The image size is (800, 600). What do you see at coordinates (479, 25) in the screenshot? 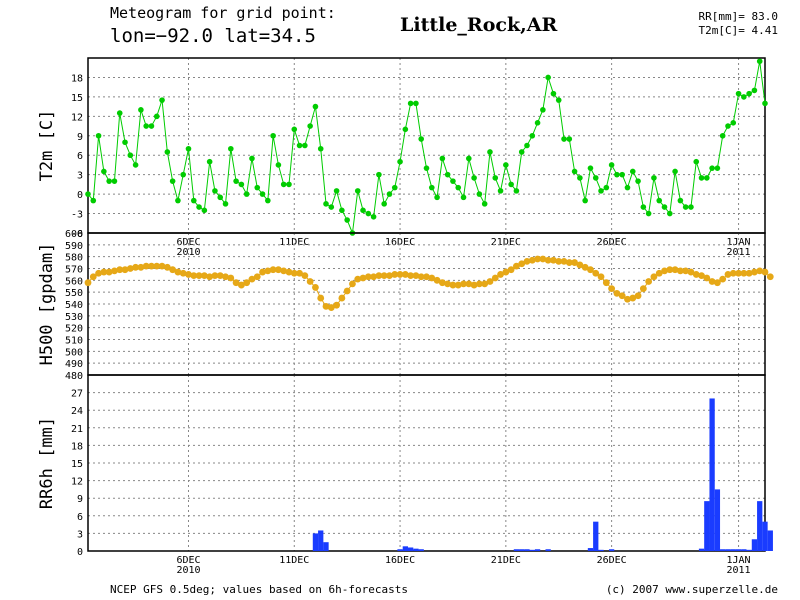
I see `station-name: Little_Rock,AR` at bounding box center [479, 25].